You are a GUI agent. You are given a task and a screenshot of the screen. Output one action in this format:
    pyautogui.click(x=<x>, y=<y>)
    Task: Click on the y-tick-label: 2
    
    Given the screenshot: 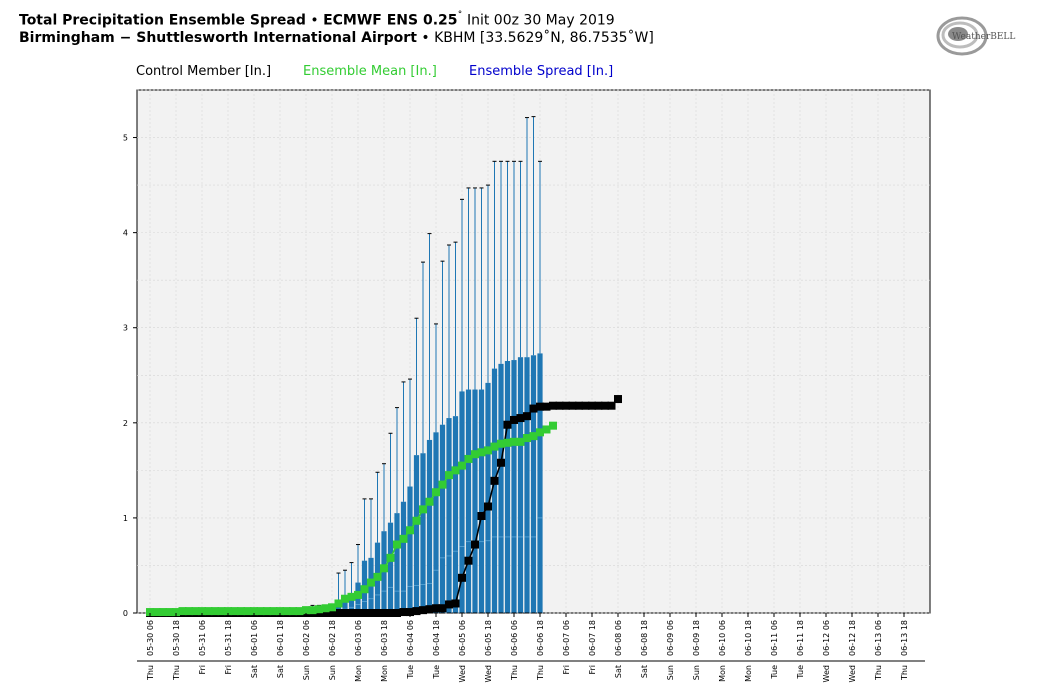 What is the action you would take?
    pyautogui.click(x=125, y=423)
    